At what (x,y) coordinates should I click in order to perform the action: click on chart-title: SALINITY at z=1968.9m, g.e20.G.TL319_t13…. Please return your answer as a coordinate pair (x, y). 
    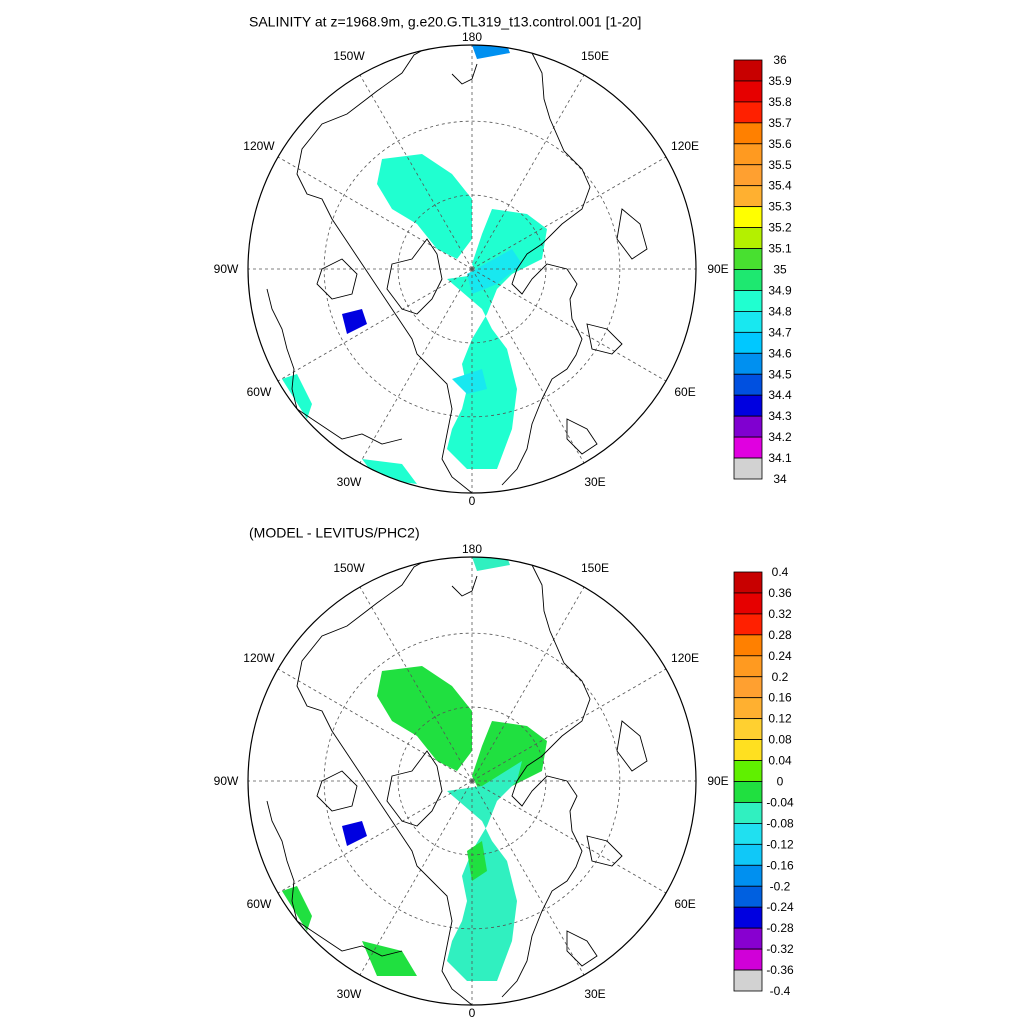
    Looking at the image, I should click on (445, 21).